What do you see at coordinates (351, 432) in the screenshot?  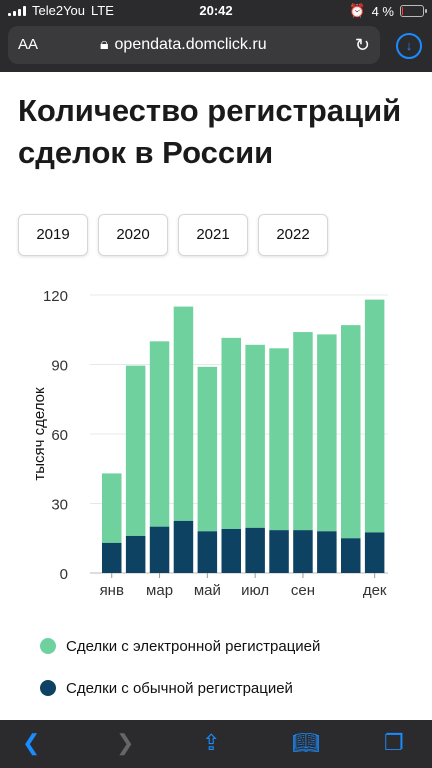 I see `bar-electronic-ноя` at bounding box center [351, 432].